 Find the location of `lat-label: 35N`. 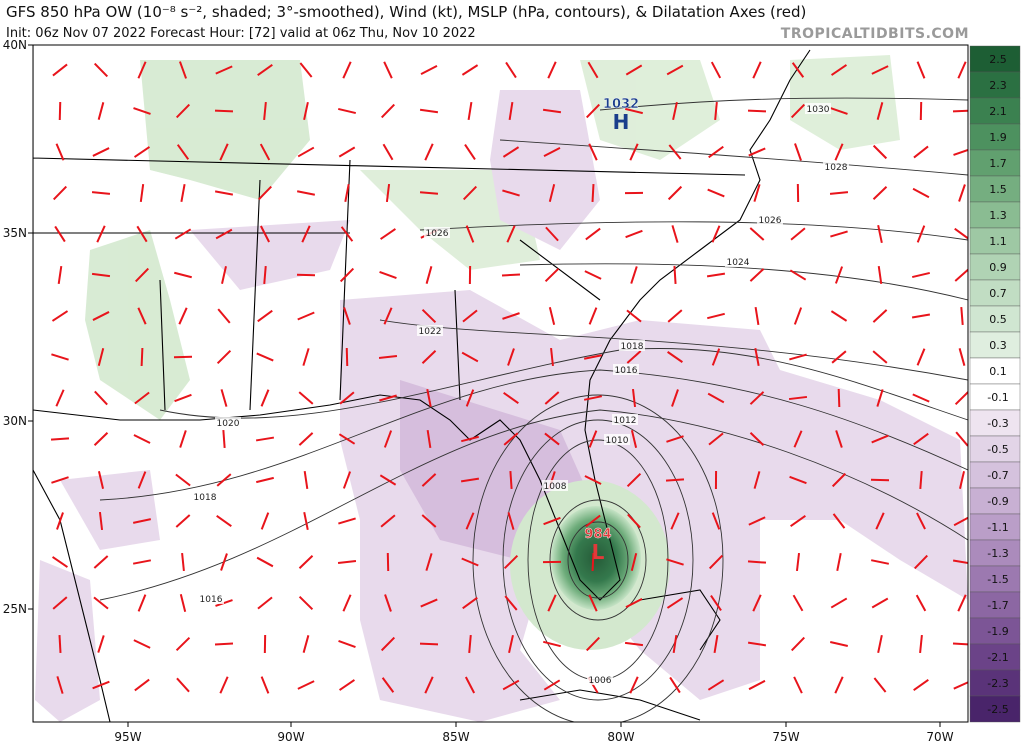

lat-label: 35N is located at coordinates (15, 233).